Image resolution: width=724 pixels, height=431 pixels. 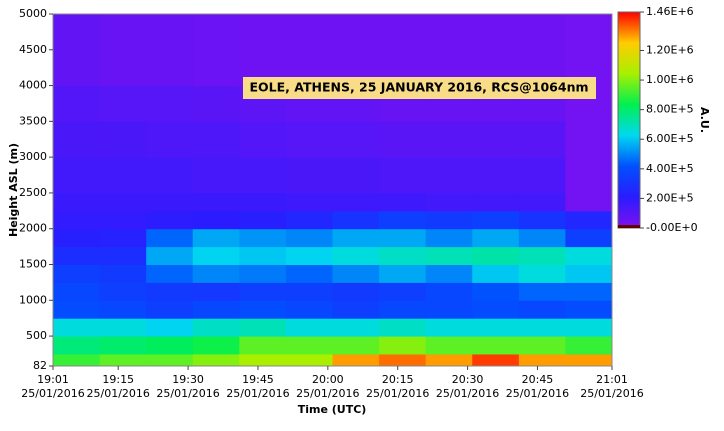 What do you see at coordinates (612, 379) in the screenshot?
I see `x-tick-label: 21:01` at bounding box center [612, 379].